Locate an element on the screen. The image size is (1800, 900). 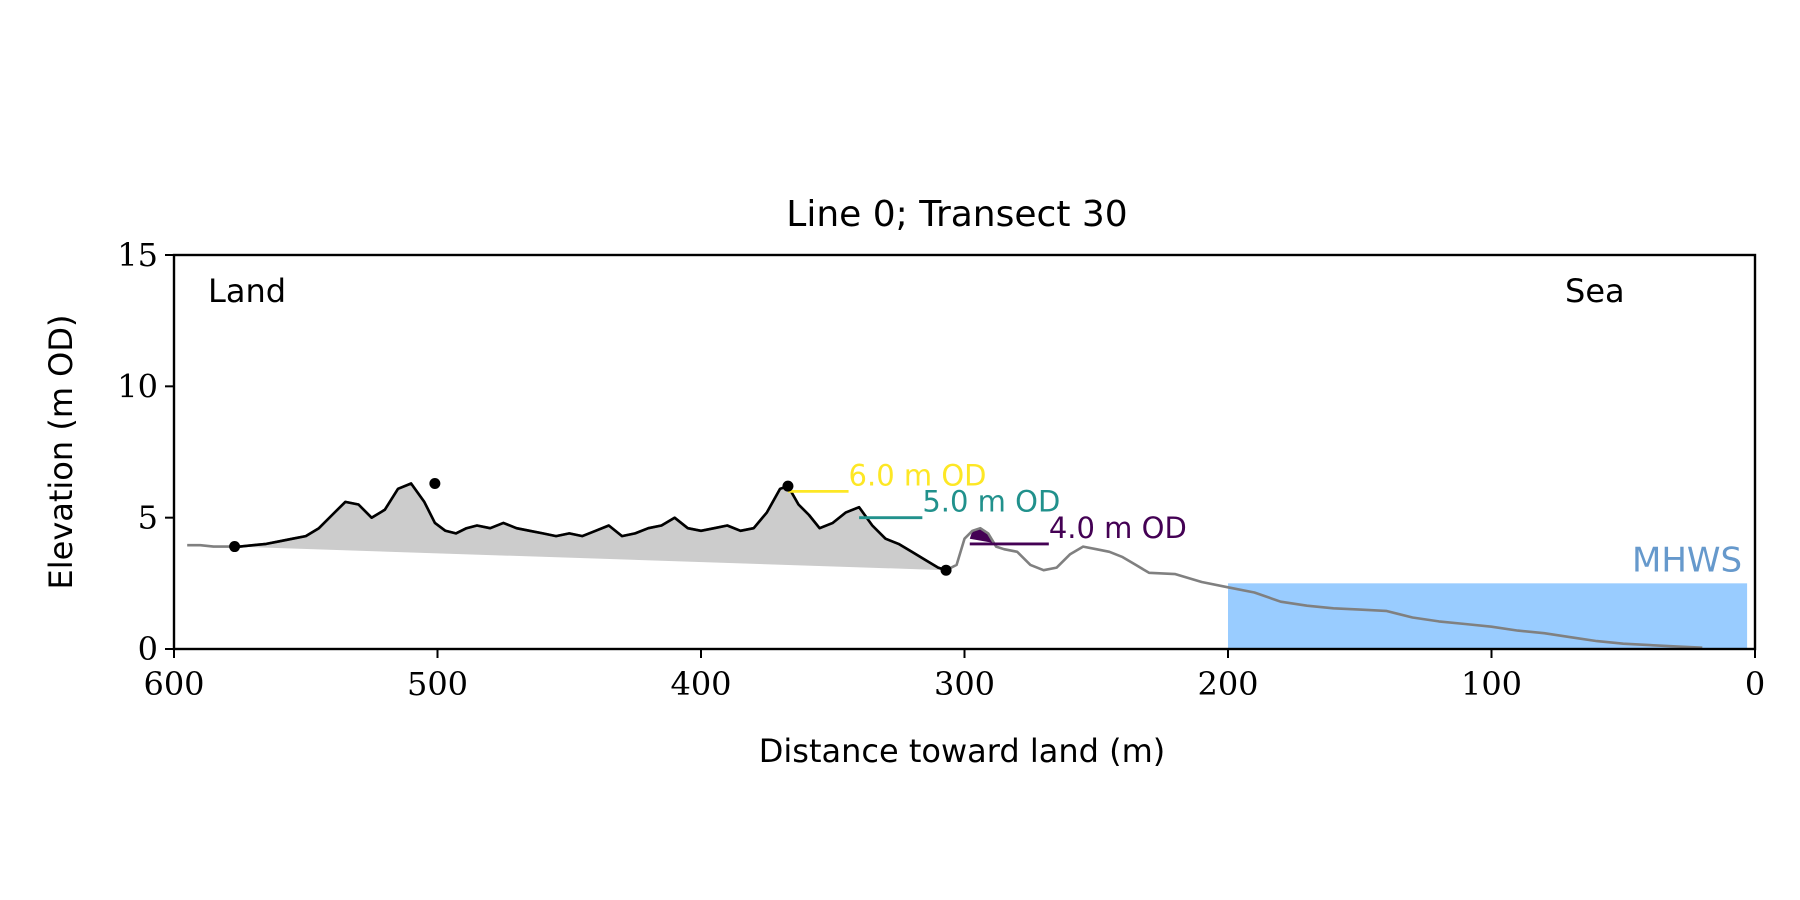
y-axis-label: Elevation (m OD) is located at coordinates (61, 452).